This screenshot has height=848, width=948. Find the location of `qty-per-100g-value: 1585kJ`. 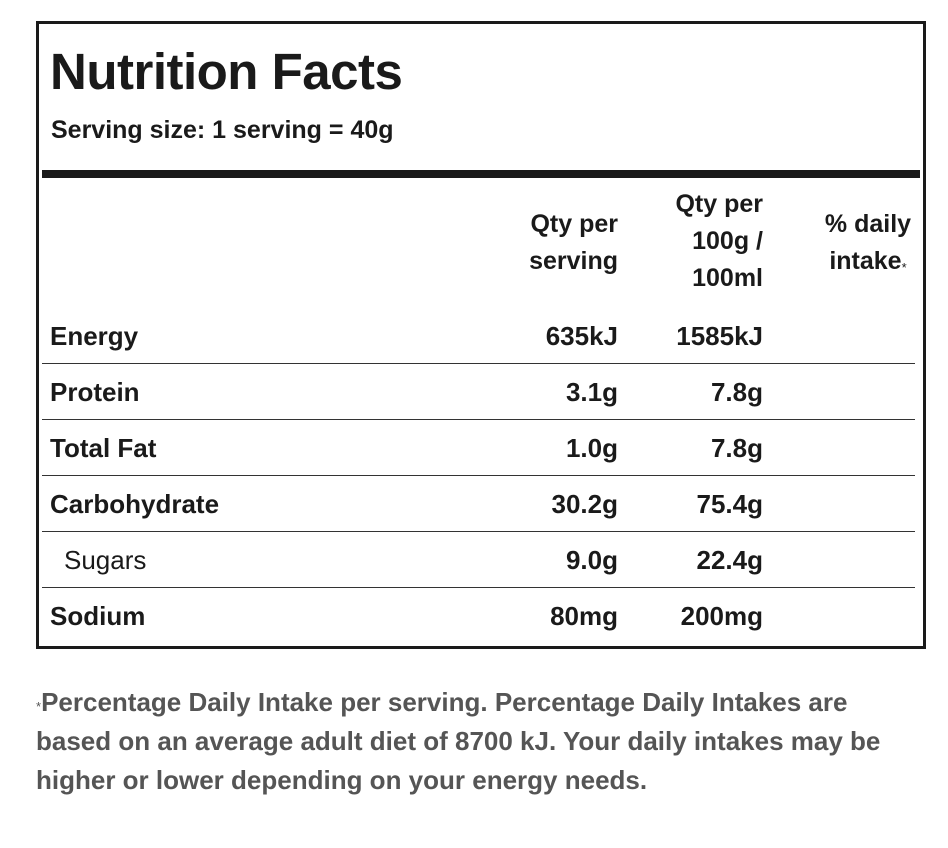

qty-per-100g-value: 1585kJ is located at coordinates (719, 336).